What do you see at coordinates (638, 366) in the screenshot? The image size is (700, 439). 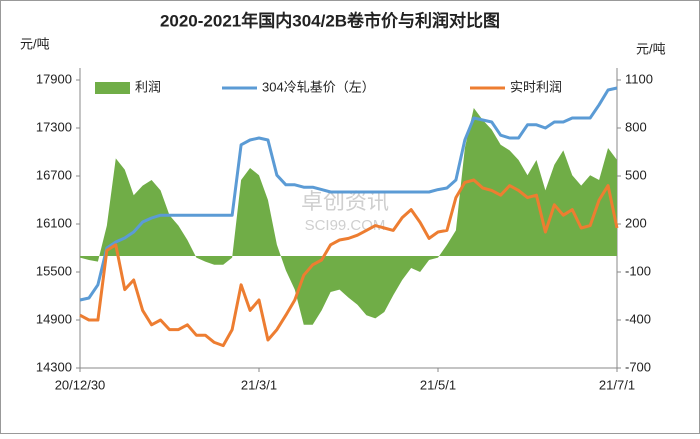 I see `y2-tick-label: -700` at bounding box center [638, 366].